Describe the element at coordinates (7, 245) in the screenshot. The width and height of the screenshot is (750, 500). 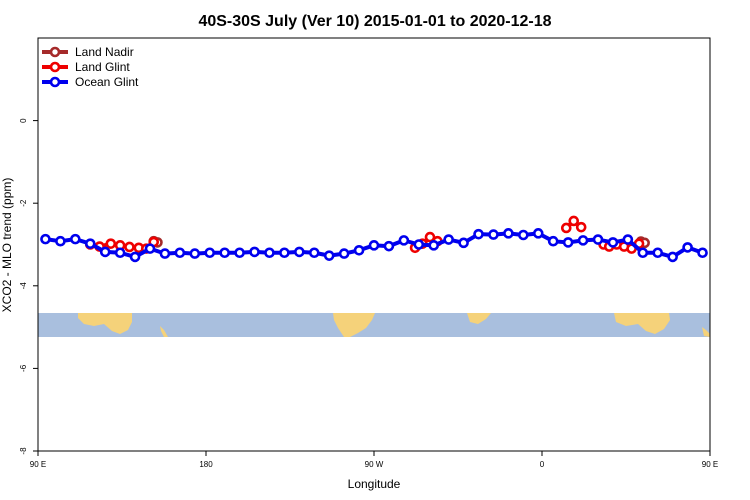
I see `y-axis-label: XCO2 - MLO trend (ppm)` at that location.